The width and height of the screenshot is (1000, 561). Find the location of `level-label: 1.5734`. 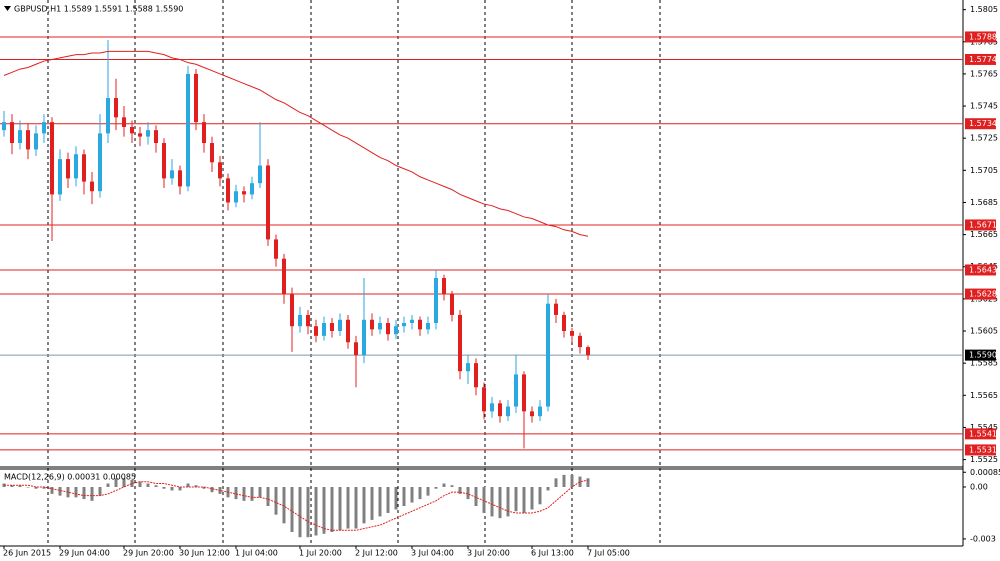

level-label: 1.5734 is located at coordinates (983, 123).